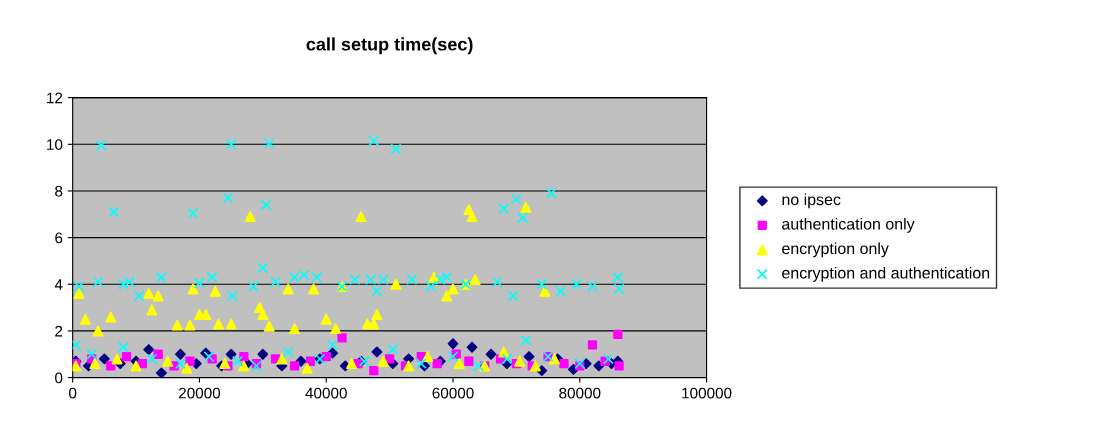  I want to click on x-tick-label: 20000, so click(199, 393).